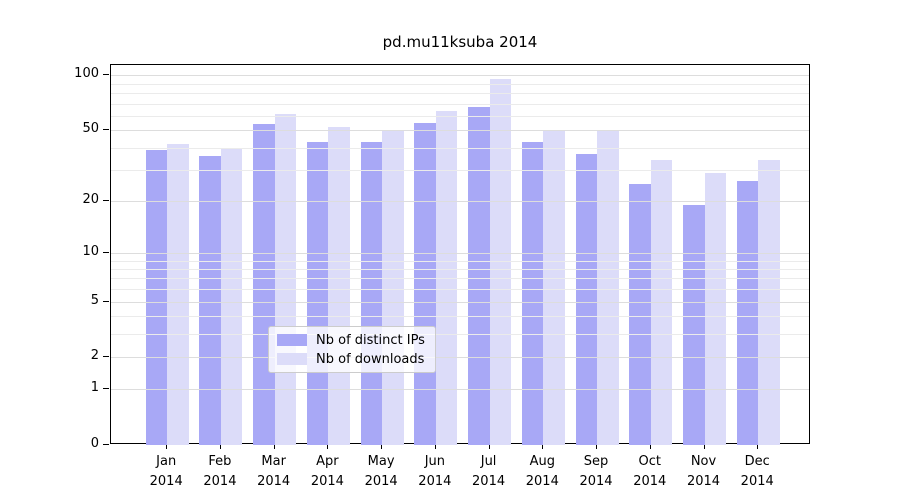 The height and width of the screenshot is (500, 900). What do you see at coordinates (694, 325) in the screenshot?
I see `bar-distinct-ips-nov` at bounding box center [694, 325].